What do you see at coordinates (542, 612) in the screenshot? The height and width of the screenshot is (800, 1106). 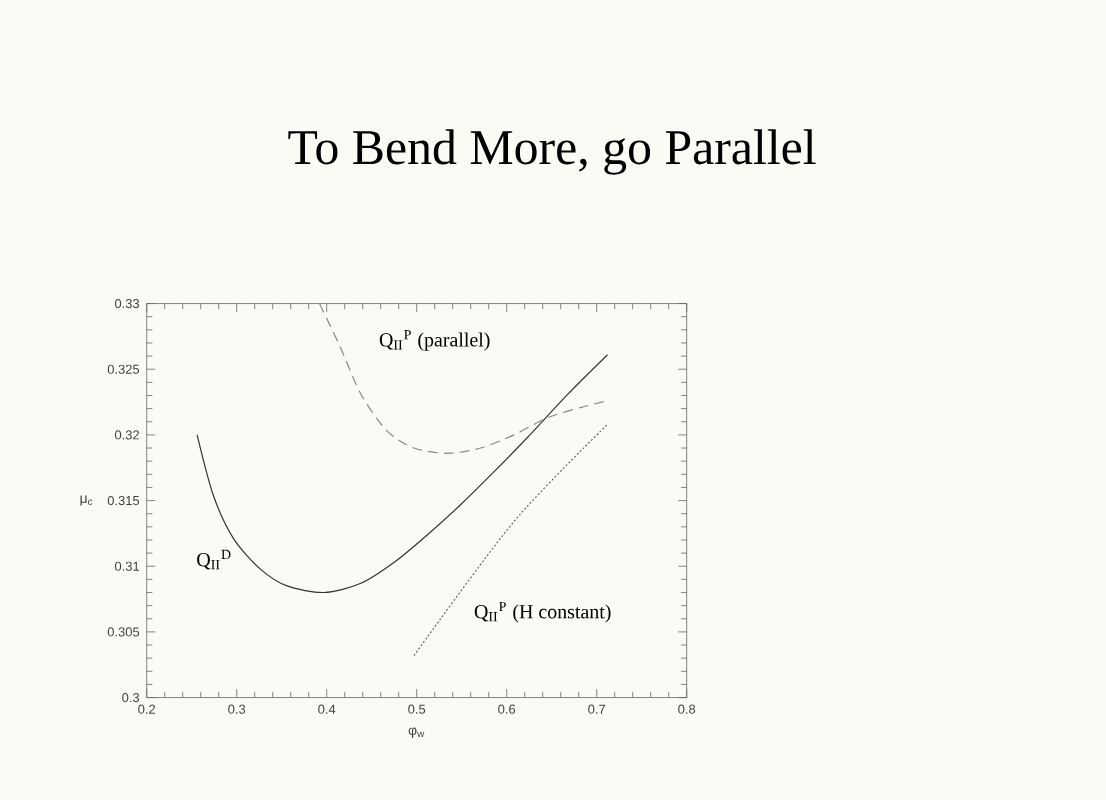 I see `annotation: Q$_{II}$$^{P}$ (H constant)` at bounding box center [542, 612].